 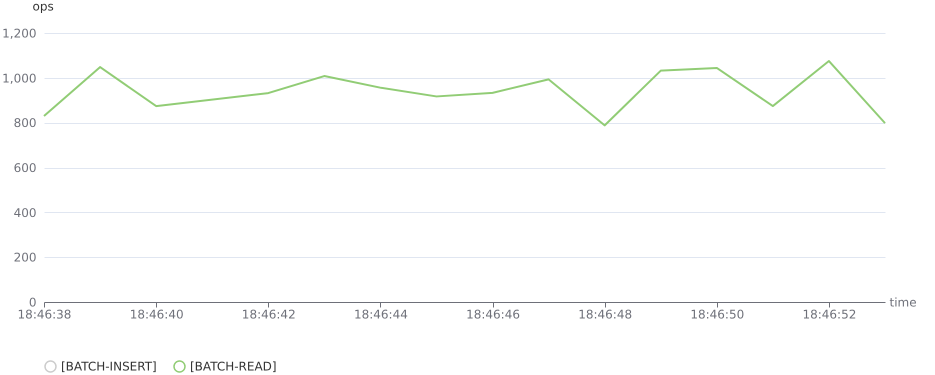 I want to click on y-tick-label: 1,000, so click(x=19, y=78).